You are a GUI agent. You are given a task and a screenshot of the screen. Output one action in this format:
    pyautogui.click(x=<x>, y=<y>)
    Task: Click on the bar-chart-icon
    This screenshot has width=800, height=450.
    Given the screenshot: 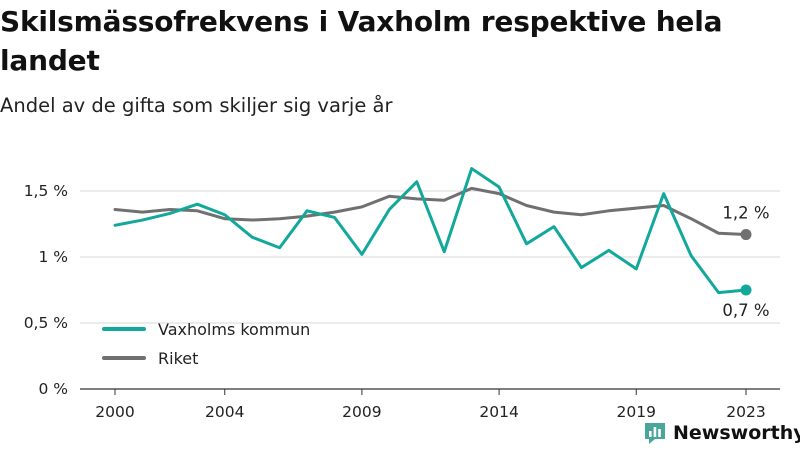 What is the action you would take?
    pyautogui.click(x=655, y=433)
    